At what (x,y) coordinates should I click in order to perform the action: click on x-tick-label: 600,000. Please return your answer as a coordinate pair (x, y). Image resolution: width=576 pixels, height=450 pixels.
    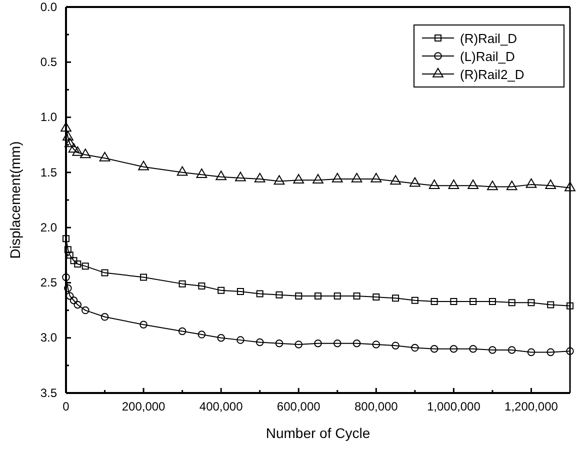
    Looking at the image, I should click on (298, 407).